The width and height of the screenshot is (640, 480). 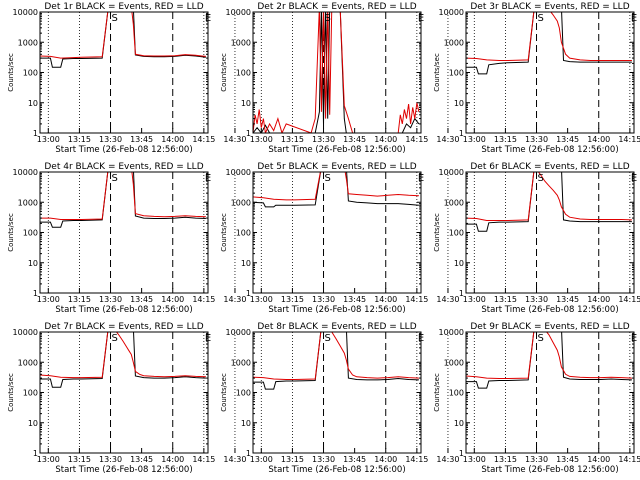 I want to click on chart-title: Det 8r BLACK = Events, RED = LLD, so click(x=336, y=327).